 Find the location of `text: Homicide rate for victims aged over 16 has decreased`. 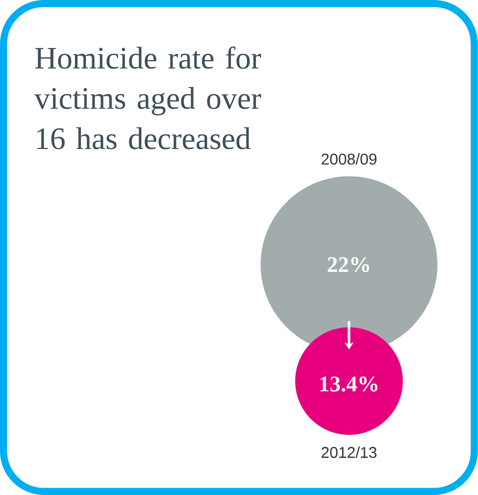

text: Homicide rate for victims aged over 16 has decreased is located at coordinates (148, 98).